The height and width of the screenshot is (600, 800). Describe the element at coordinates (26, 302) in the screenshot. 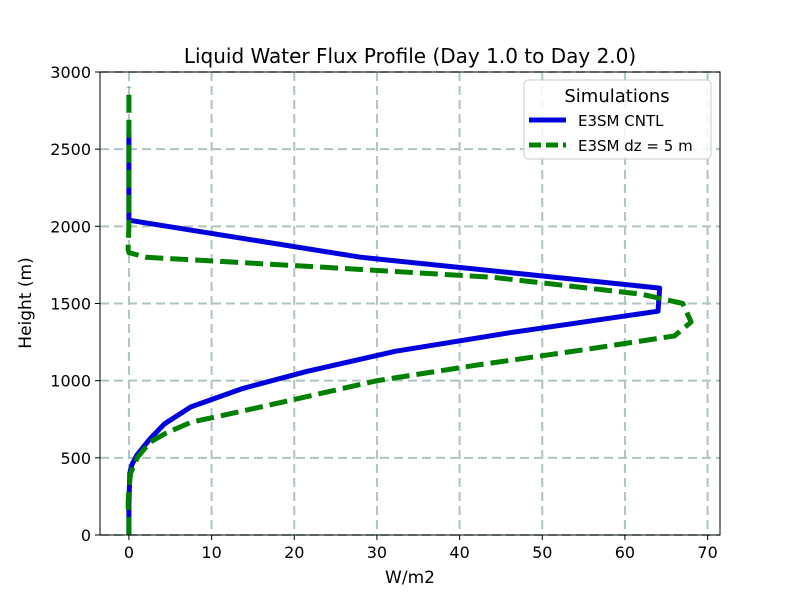

I see `y-axis-label: Height (m)` at that location.